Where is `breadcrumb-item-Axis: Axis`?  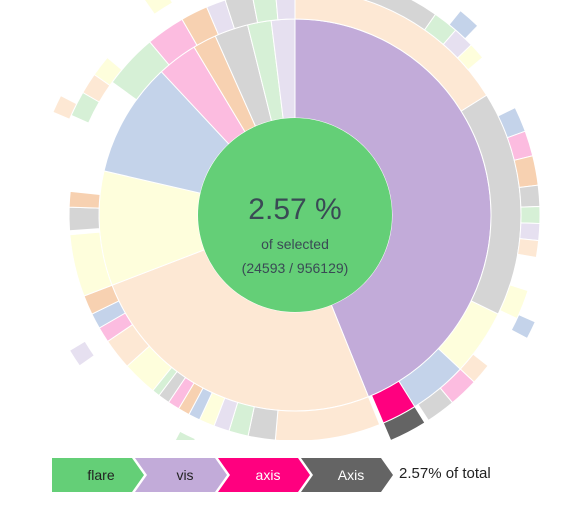 breadcrumb-item-Axis: Axis is located at coordinates (347, 475).